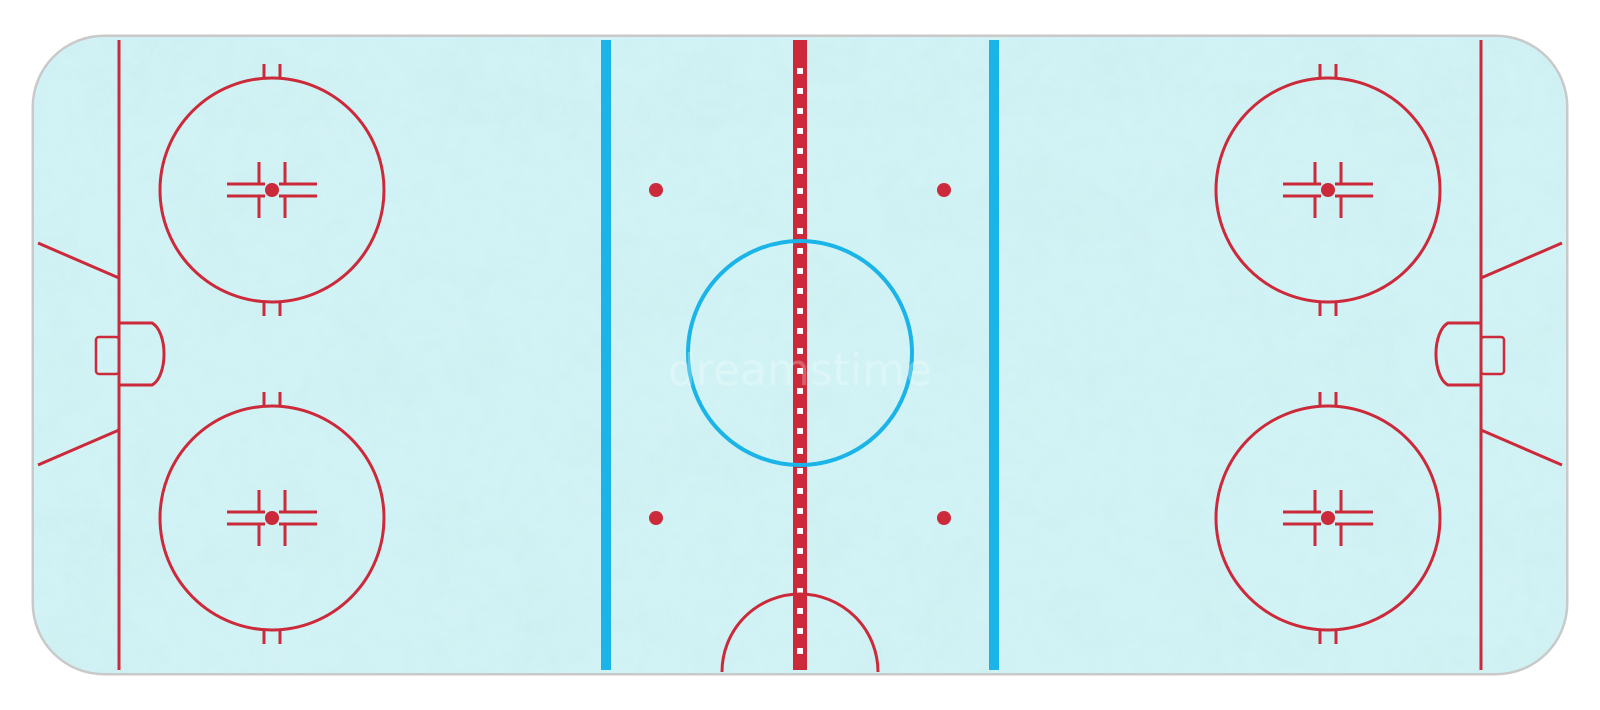 This screenshot has width=1600, height=710. What do you see at coordinates (656, 190) in the screenshot?
I see `neutral-zone-dot-top-left` at bounding box center [656, 190].